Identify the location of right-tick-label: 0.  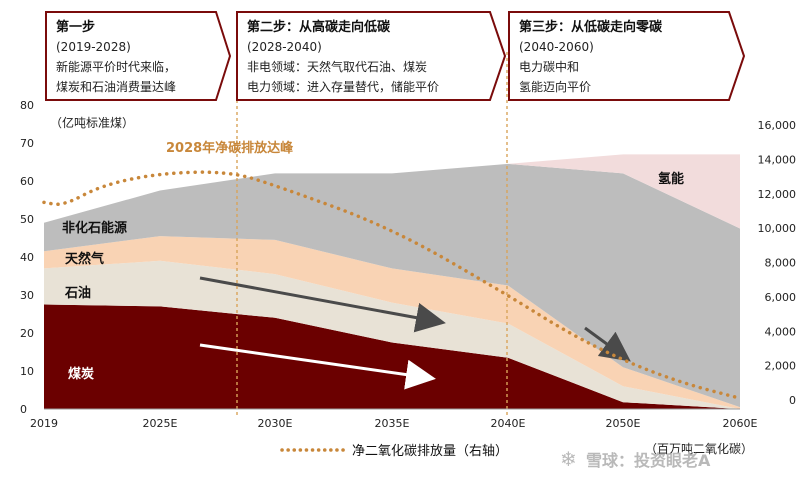
(792, 400).